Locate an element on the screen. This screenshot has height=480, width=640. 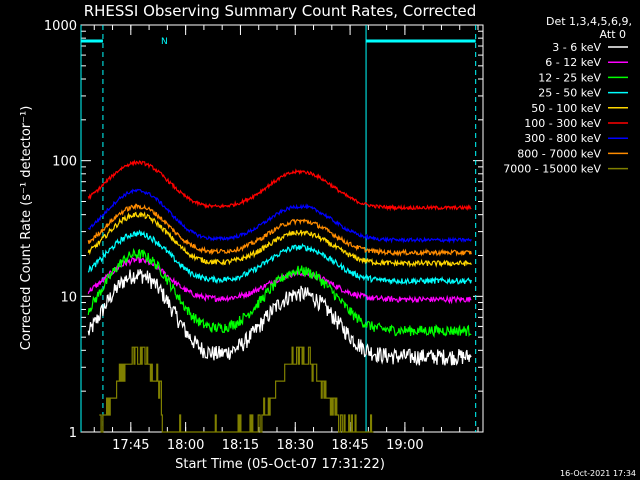
legend-label-4: 25 - 50 keV is located at coordinates (569, 93).